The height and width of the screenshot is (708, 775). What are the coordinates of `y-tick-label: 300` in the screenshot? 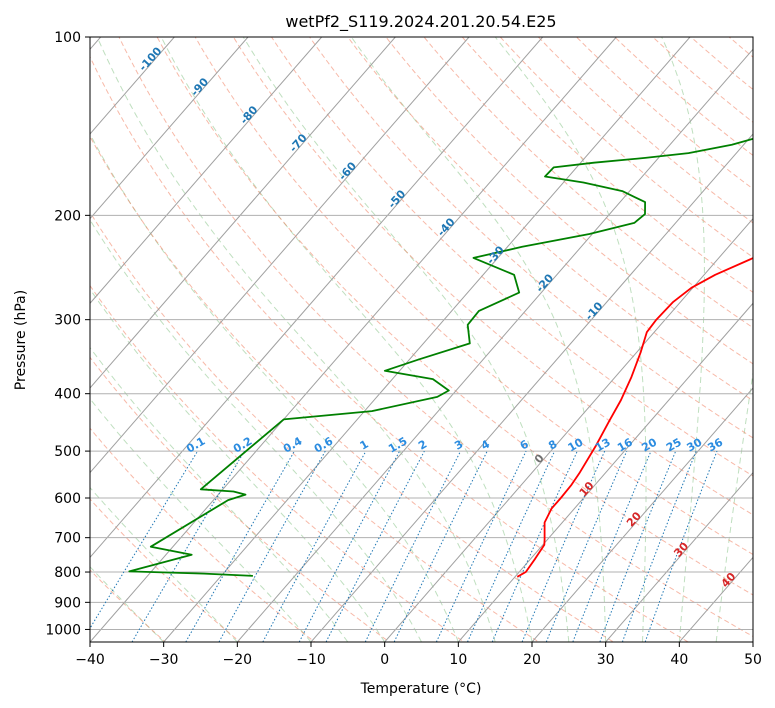 It's located at (67, 321).